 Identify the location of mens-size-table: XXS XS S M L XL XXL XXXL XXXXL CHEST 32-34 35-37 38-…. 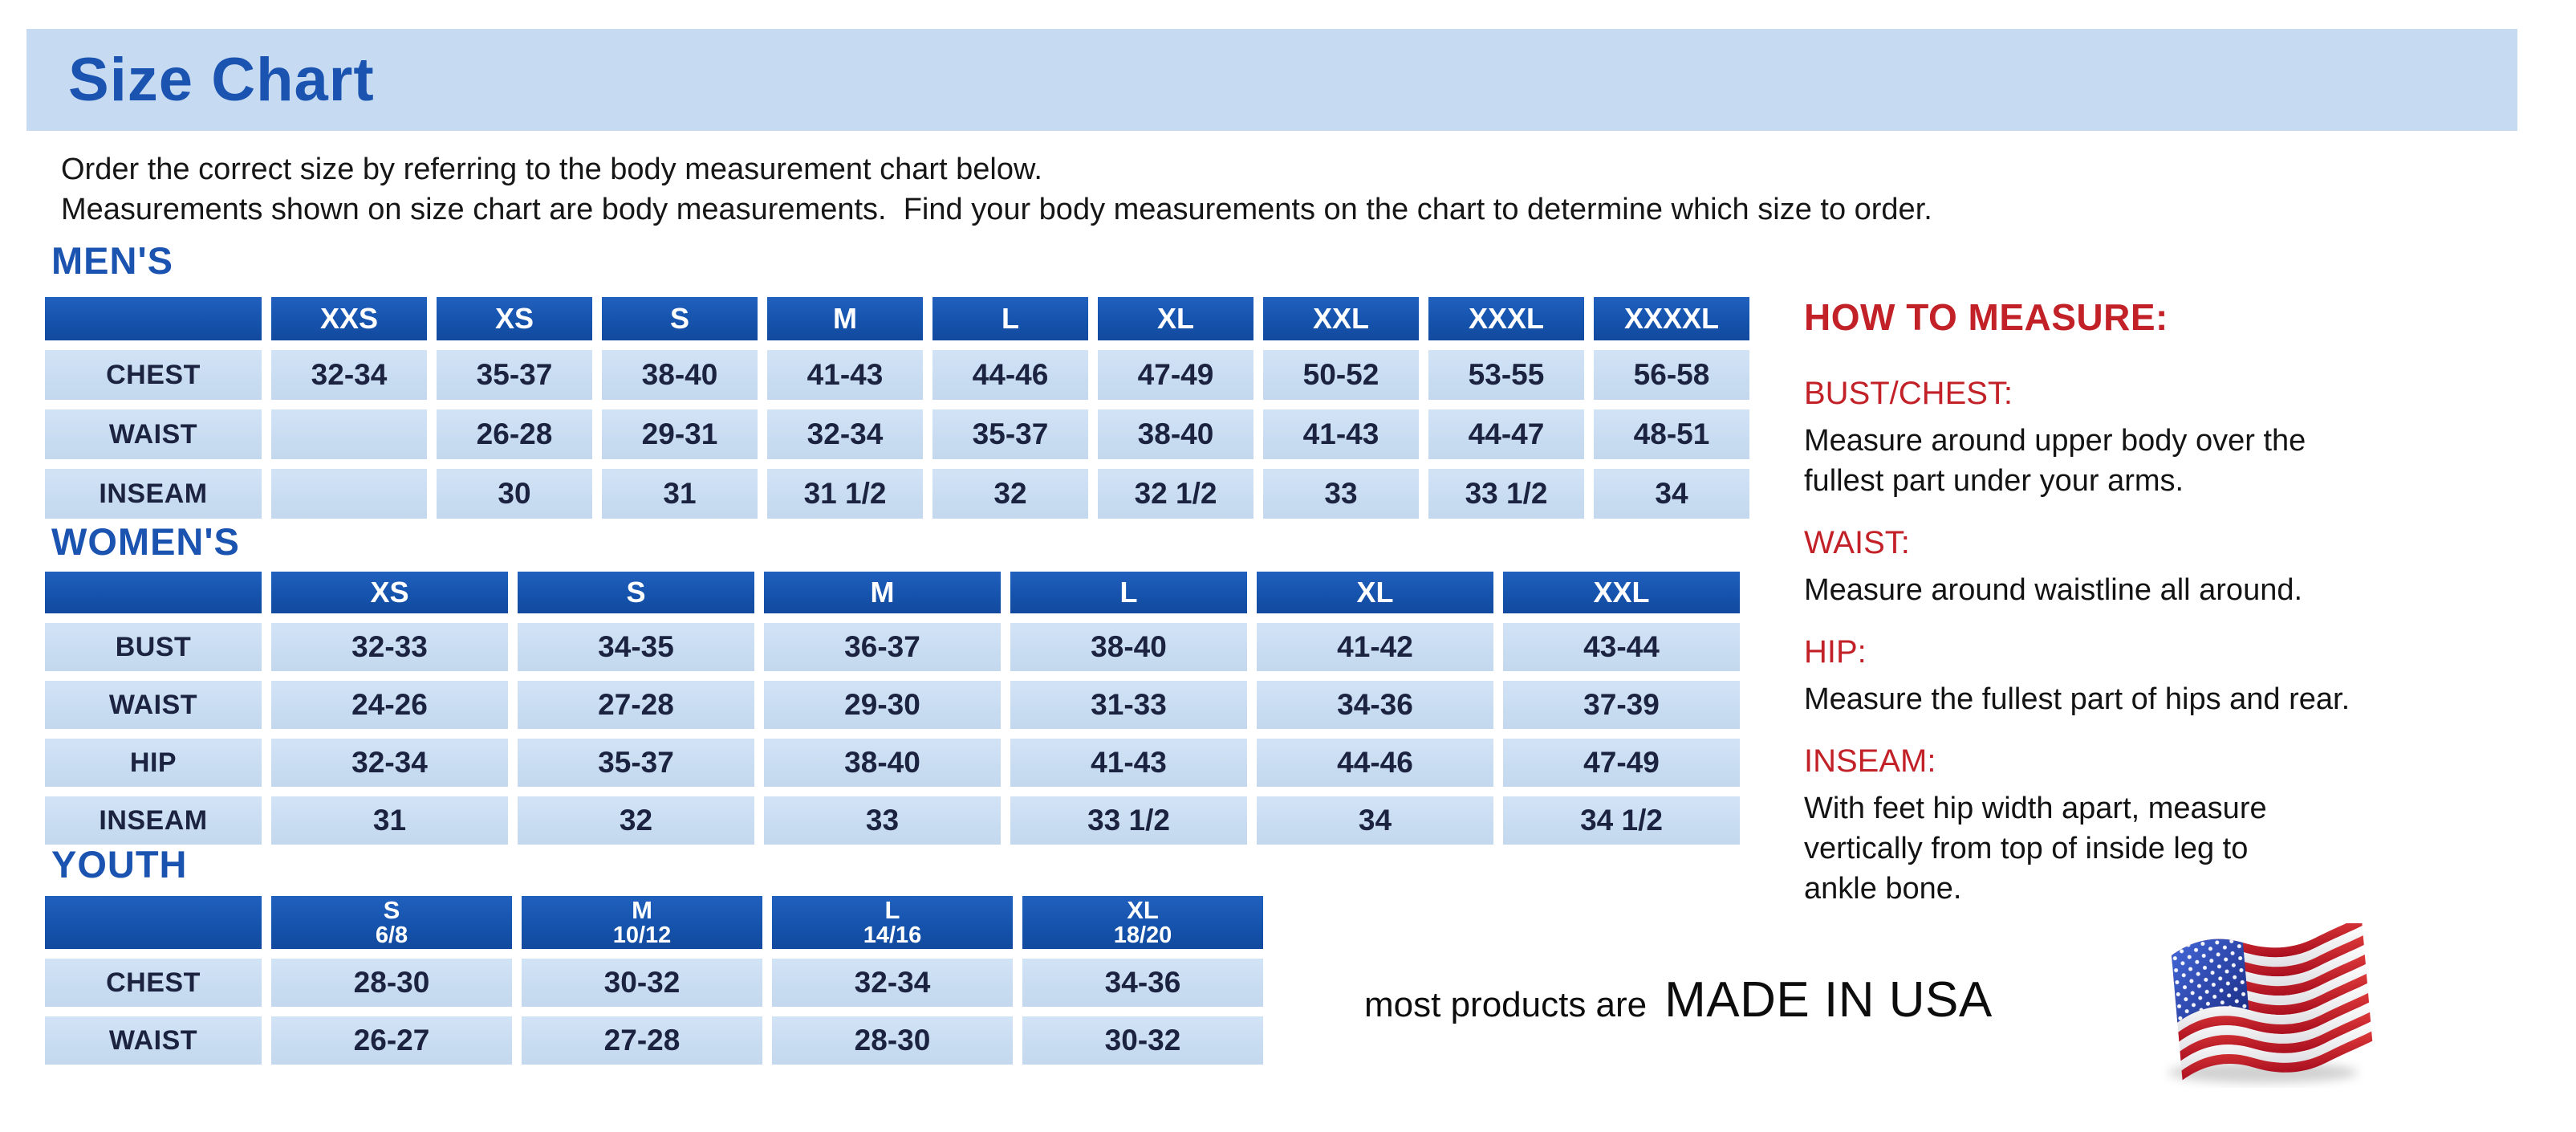
(897, 407).